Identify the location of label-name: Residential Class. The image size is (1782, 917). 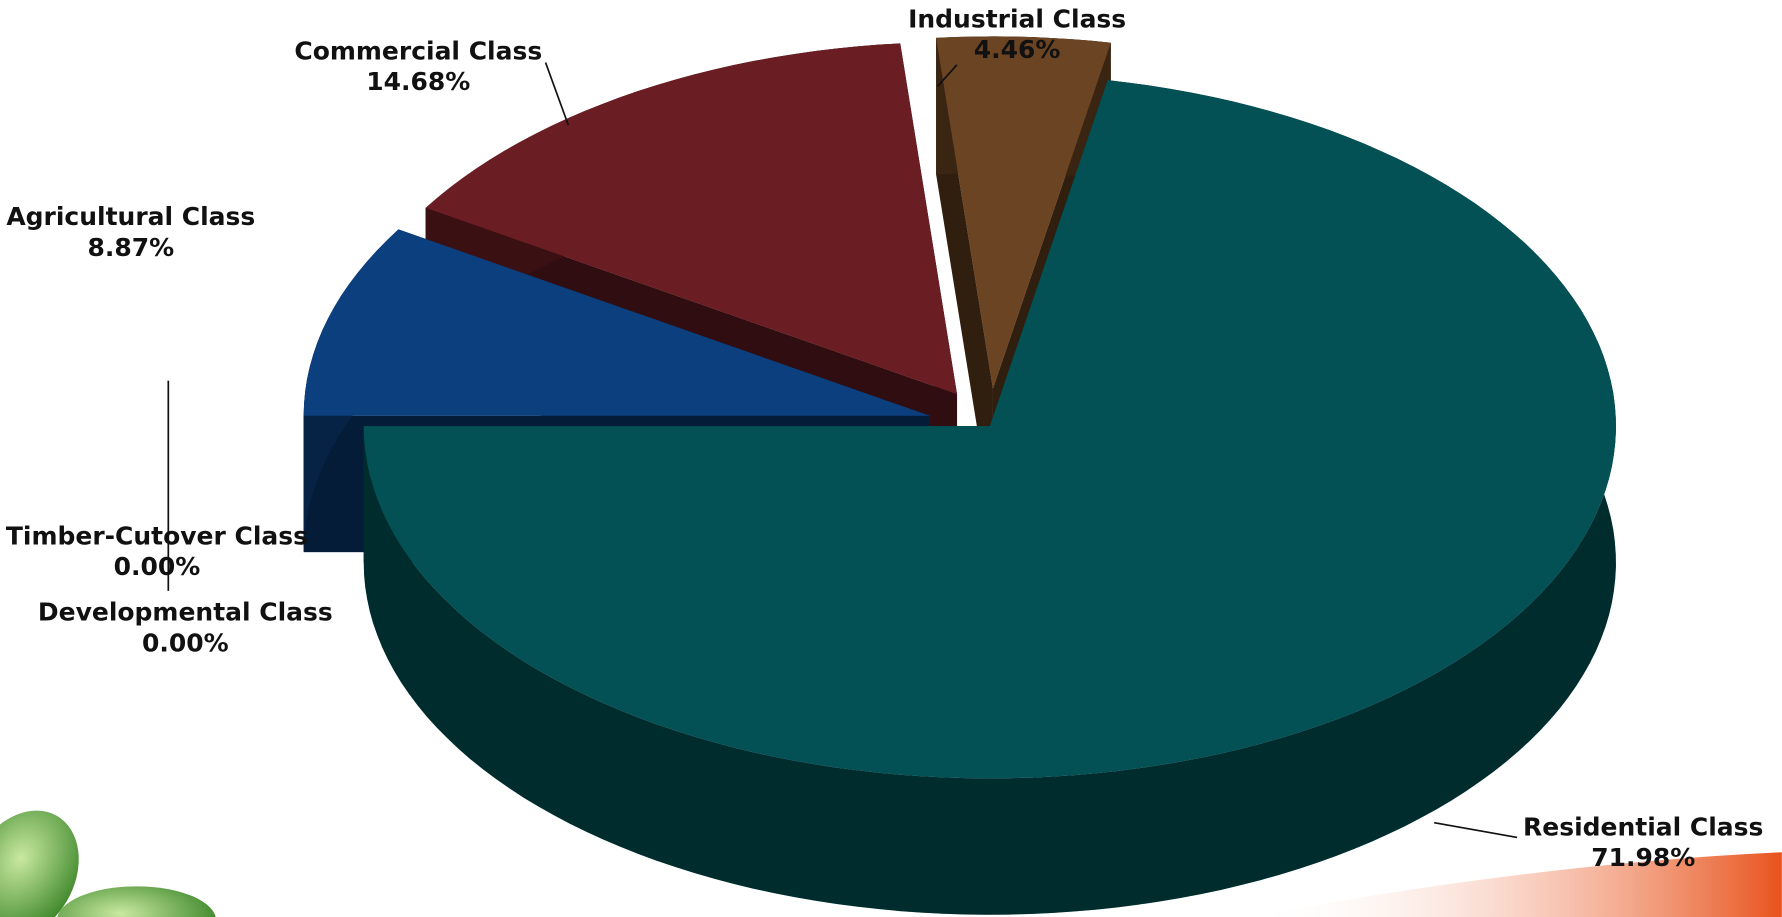
(1643, 826).